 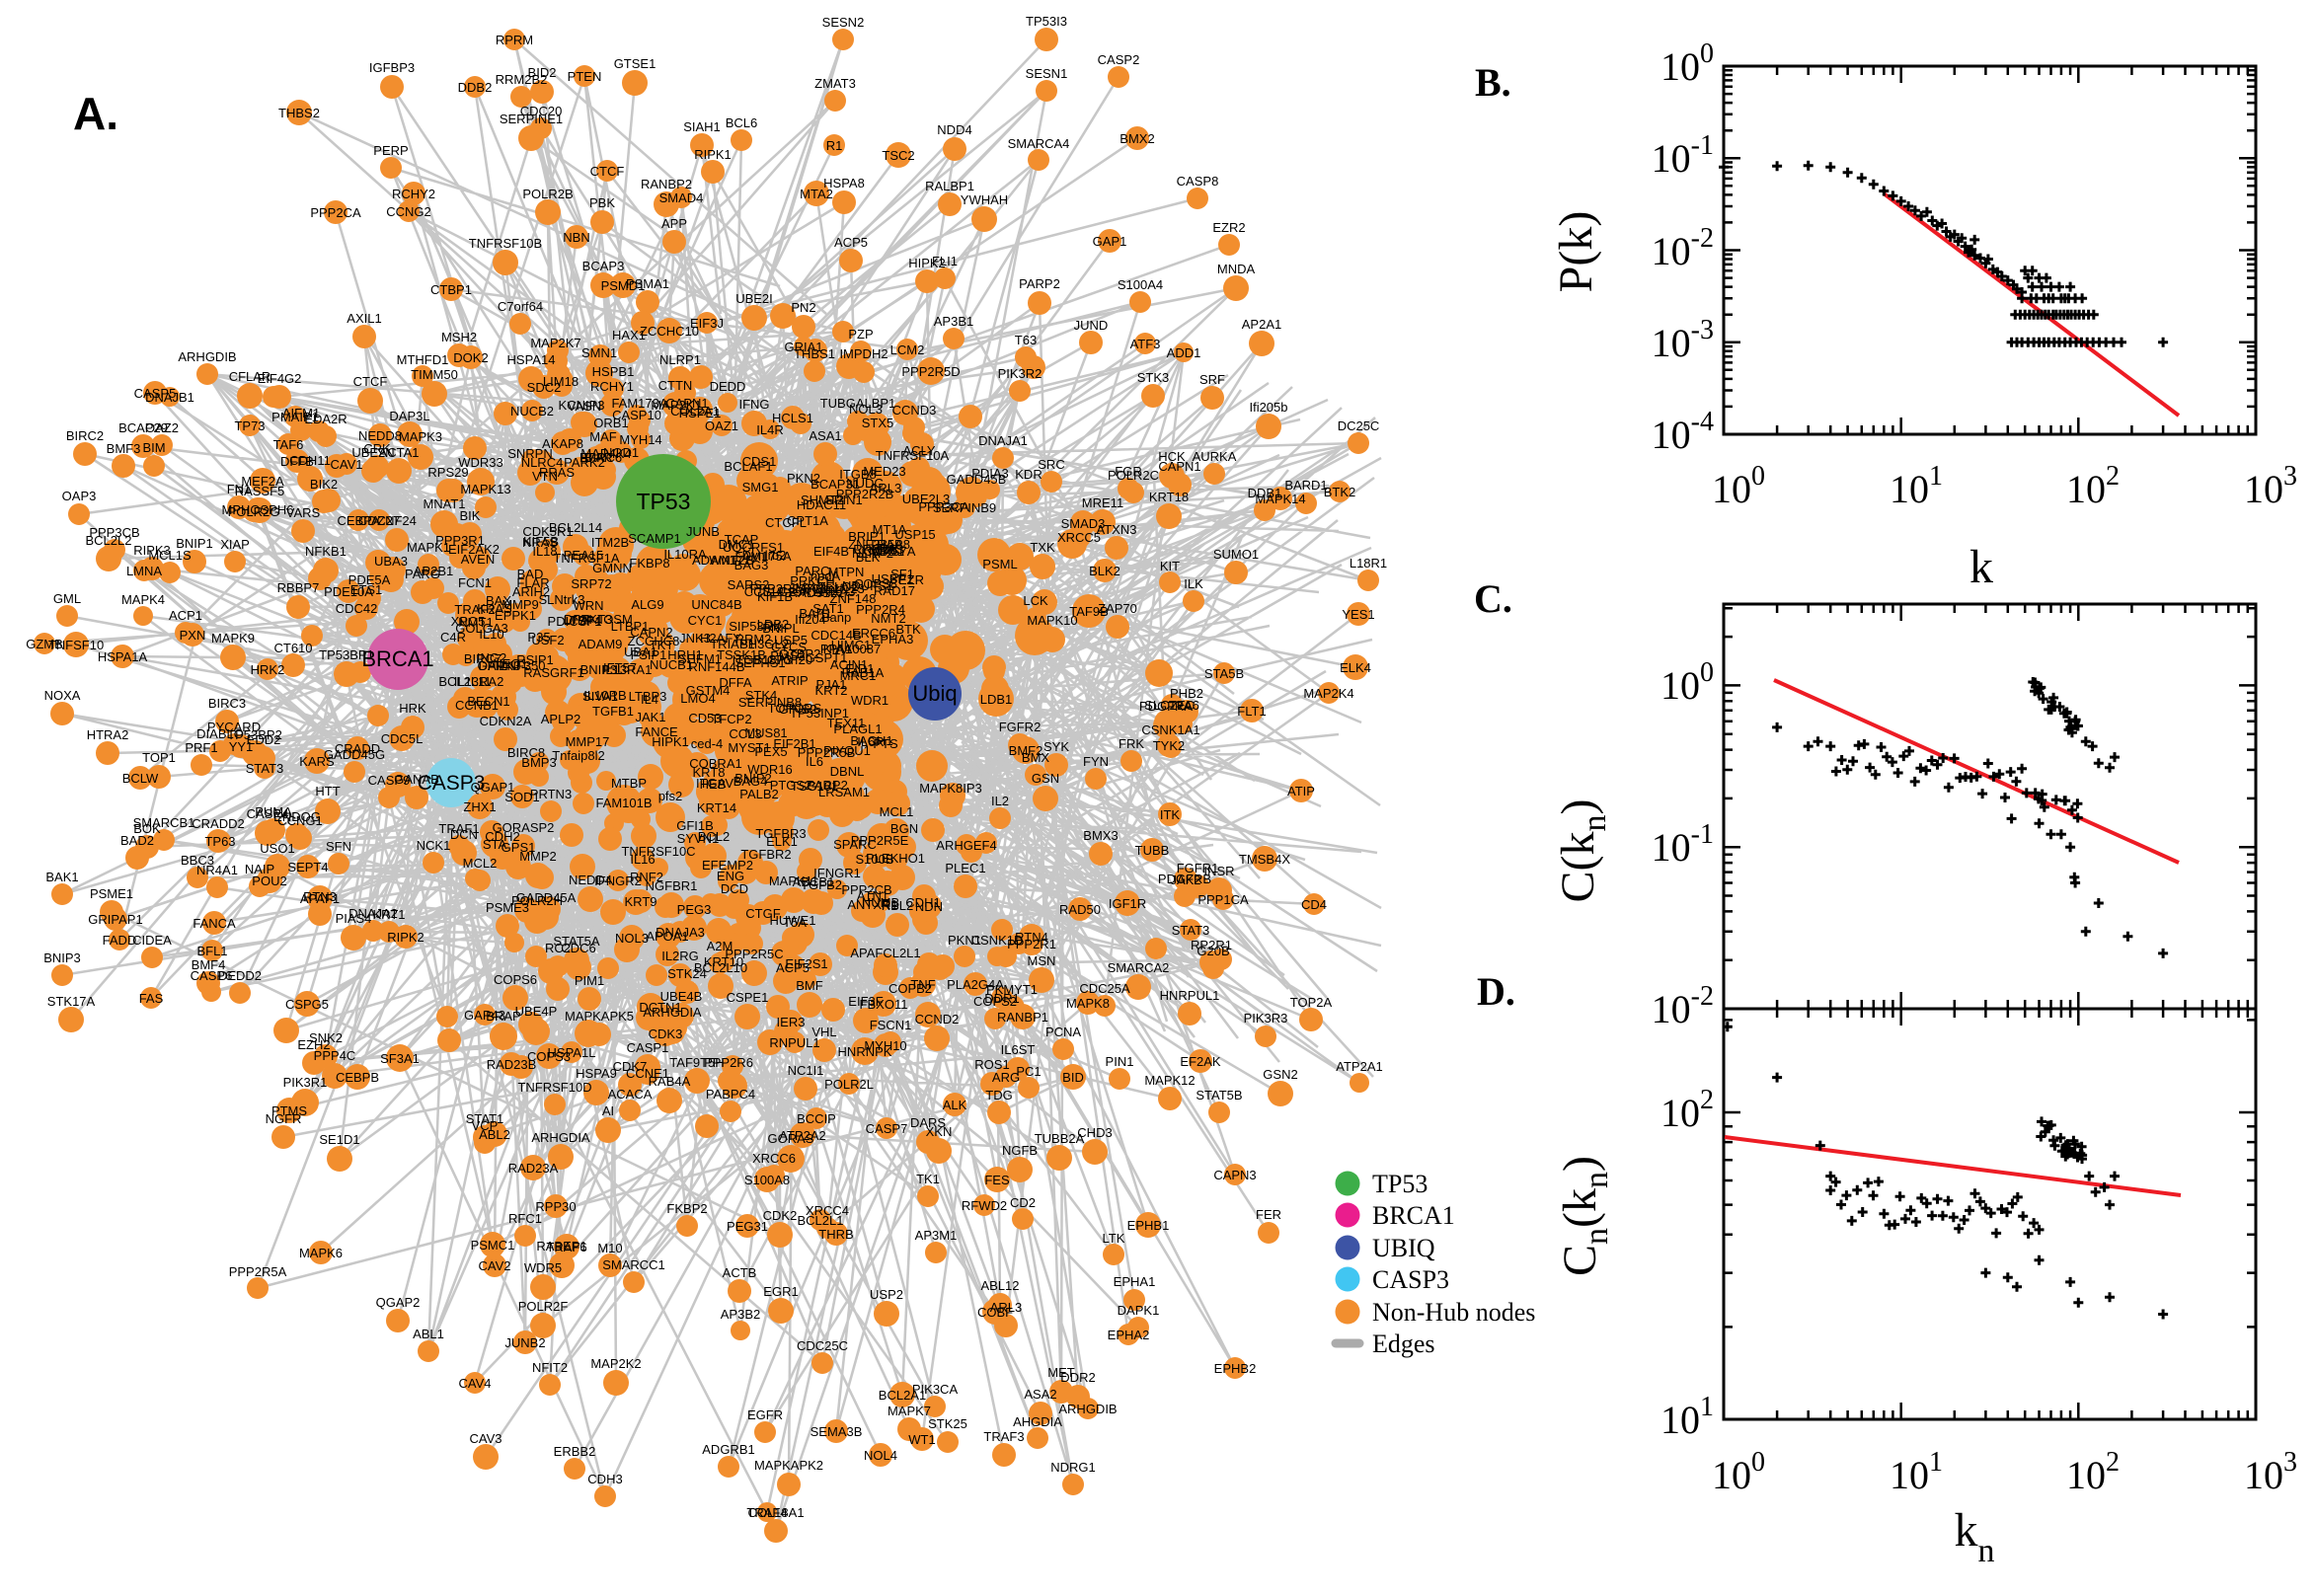 I want to click on svg-text: UIMC1, so click(x=851, y=645).